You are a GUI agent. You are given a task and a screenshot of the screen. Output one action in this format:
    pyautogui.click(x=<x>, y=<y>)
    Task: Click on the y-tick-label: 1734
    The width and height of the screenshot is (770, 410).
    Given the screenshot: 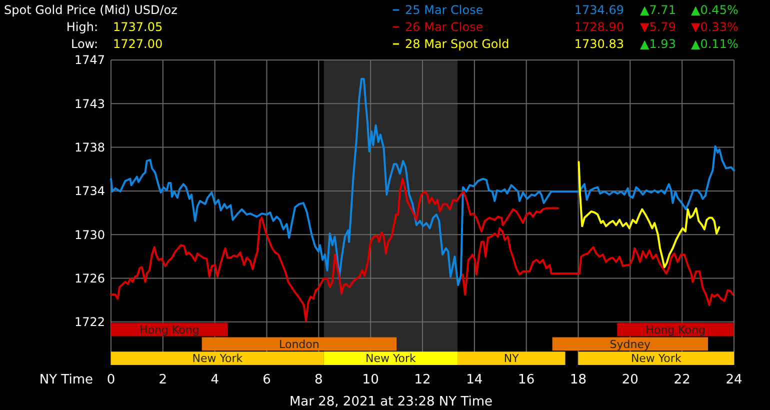 What is the action you would take?
    pyautogui.click(x=89, y=191)
    